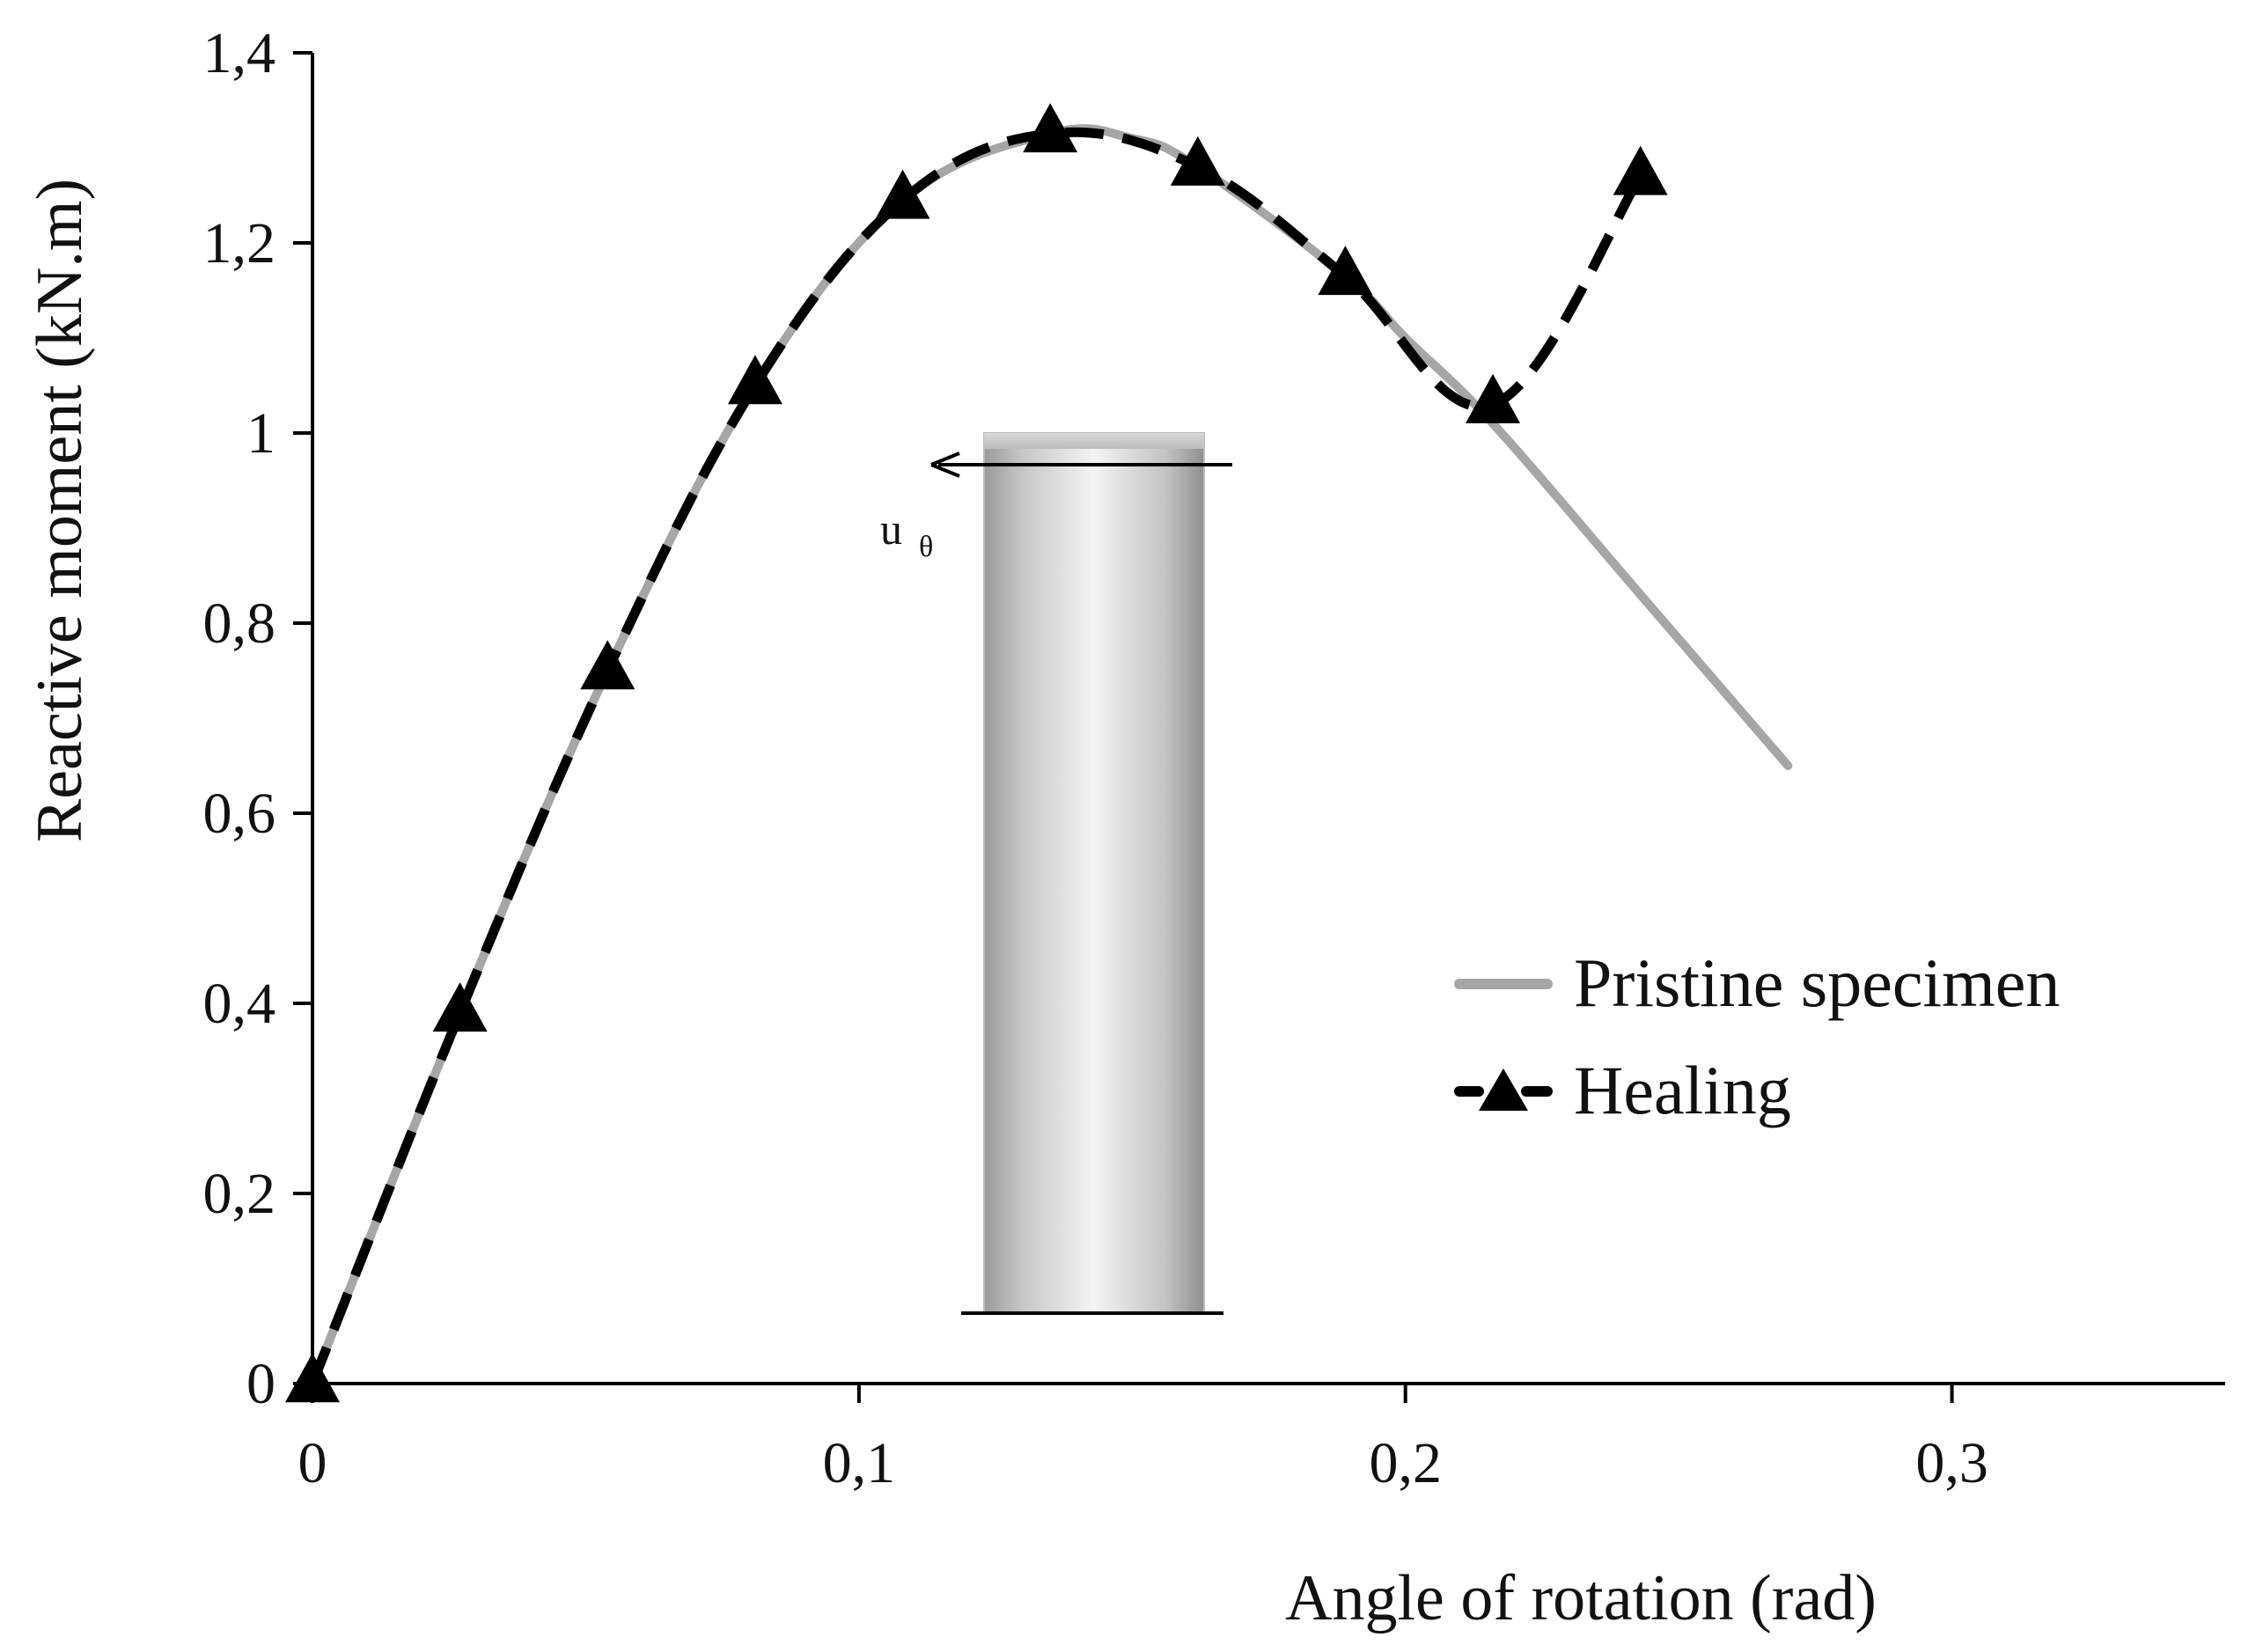  What do you see at coordinates (1683, 1090) in the screenshot?
I see `legend-healing-label: Healing` at bounding box center [1683, 1090].